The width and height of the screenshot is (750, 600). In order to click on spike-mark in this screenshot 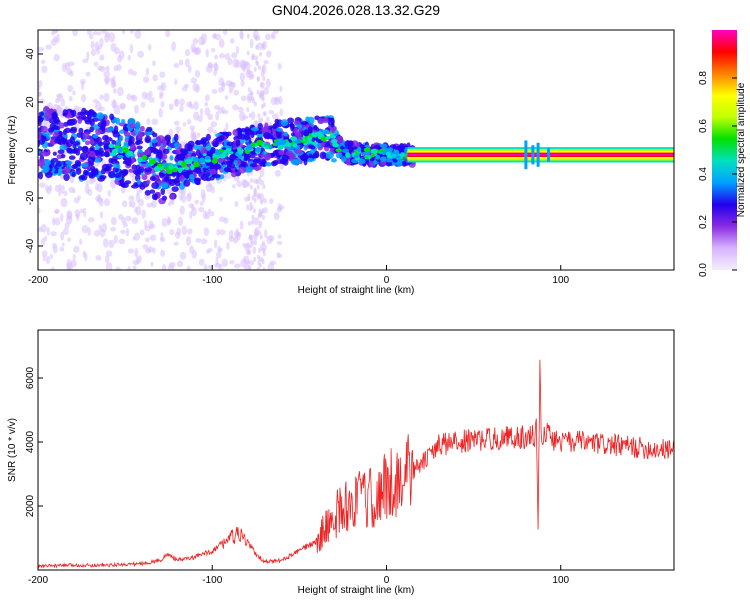, I will do `click(526, 155)`.